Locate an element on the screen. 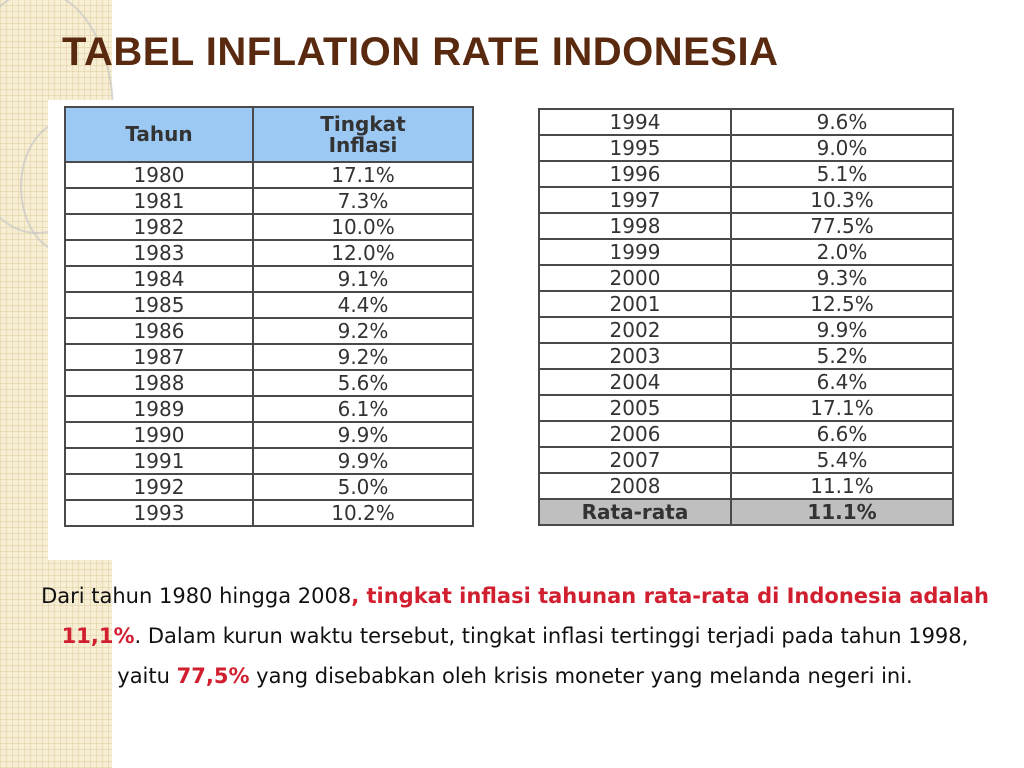  inflation-rate-cell: 6.6% is located at coordinates (842, 434).